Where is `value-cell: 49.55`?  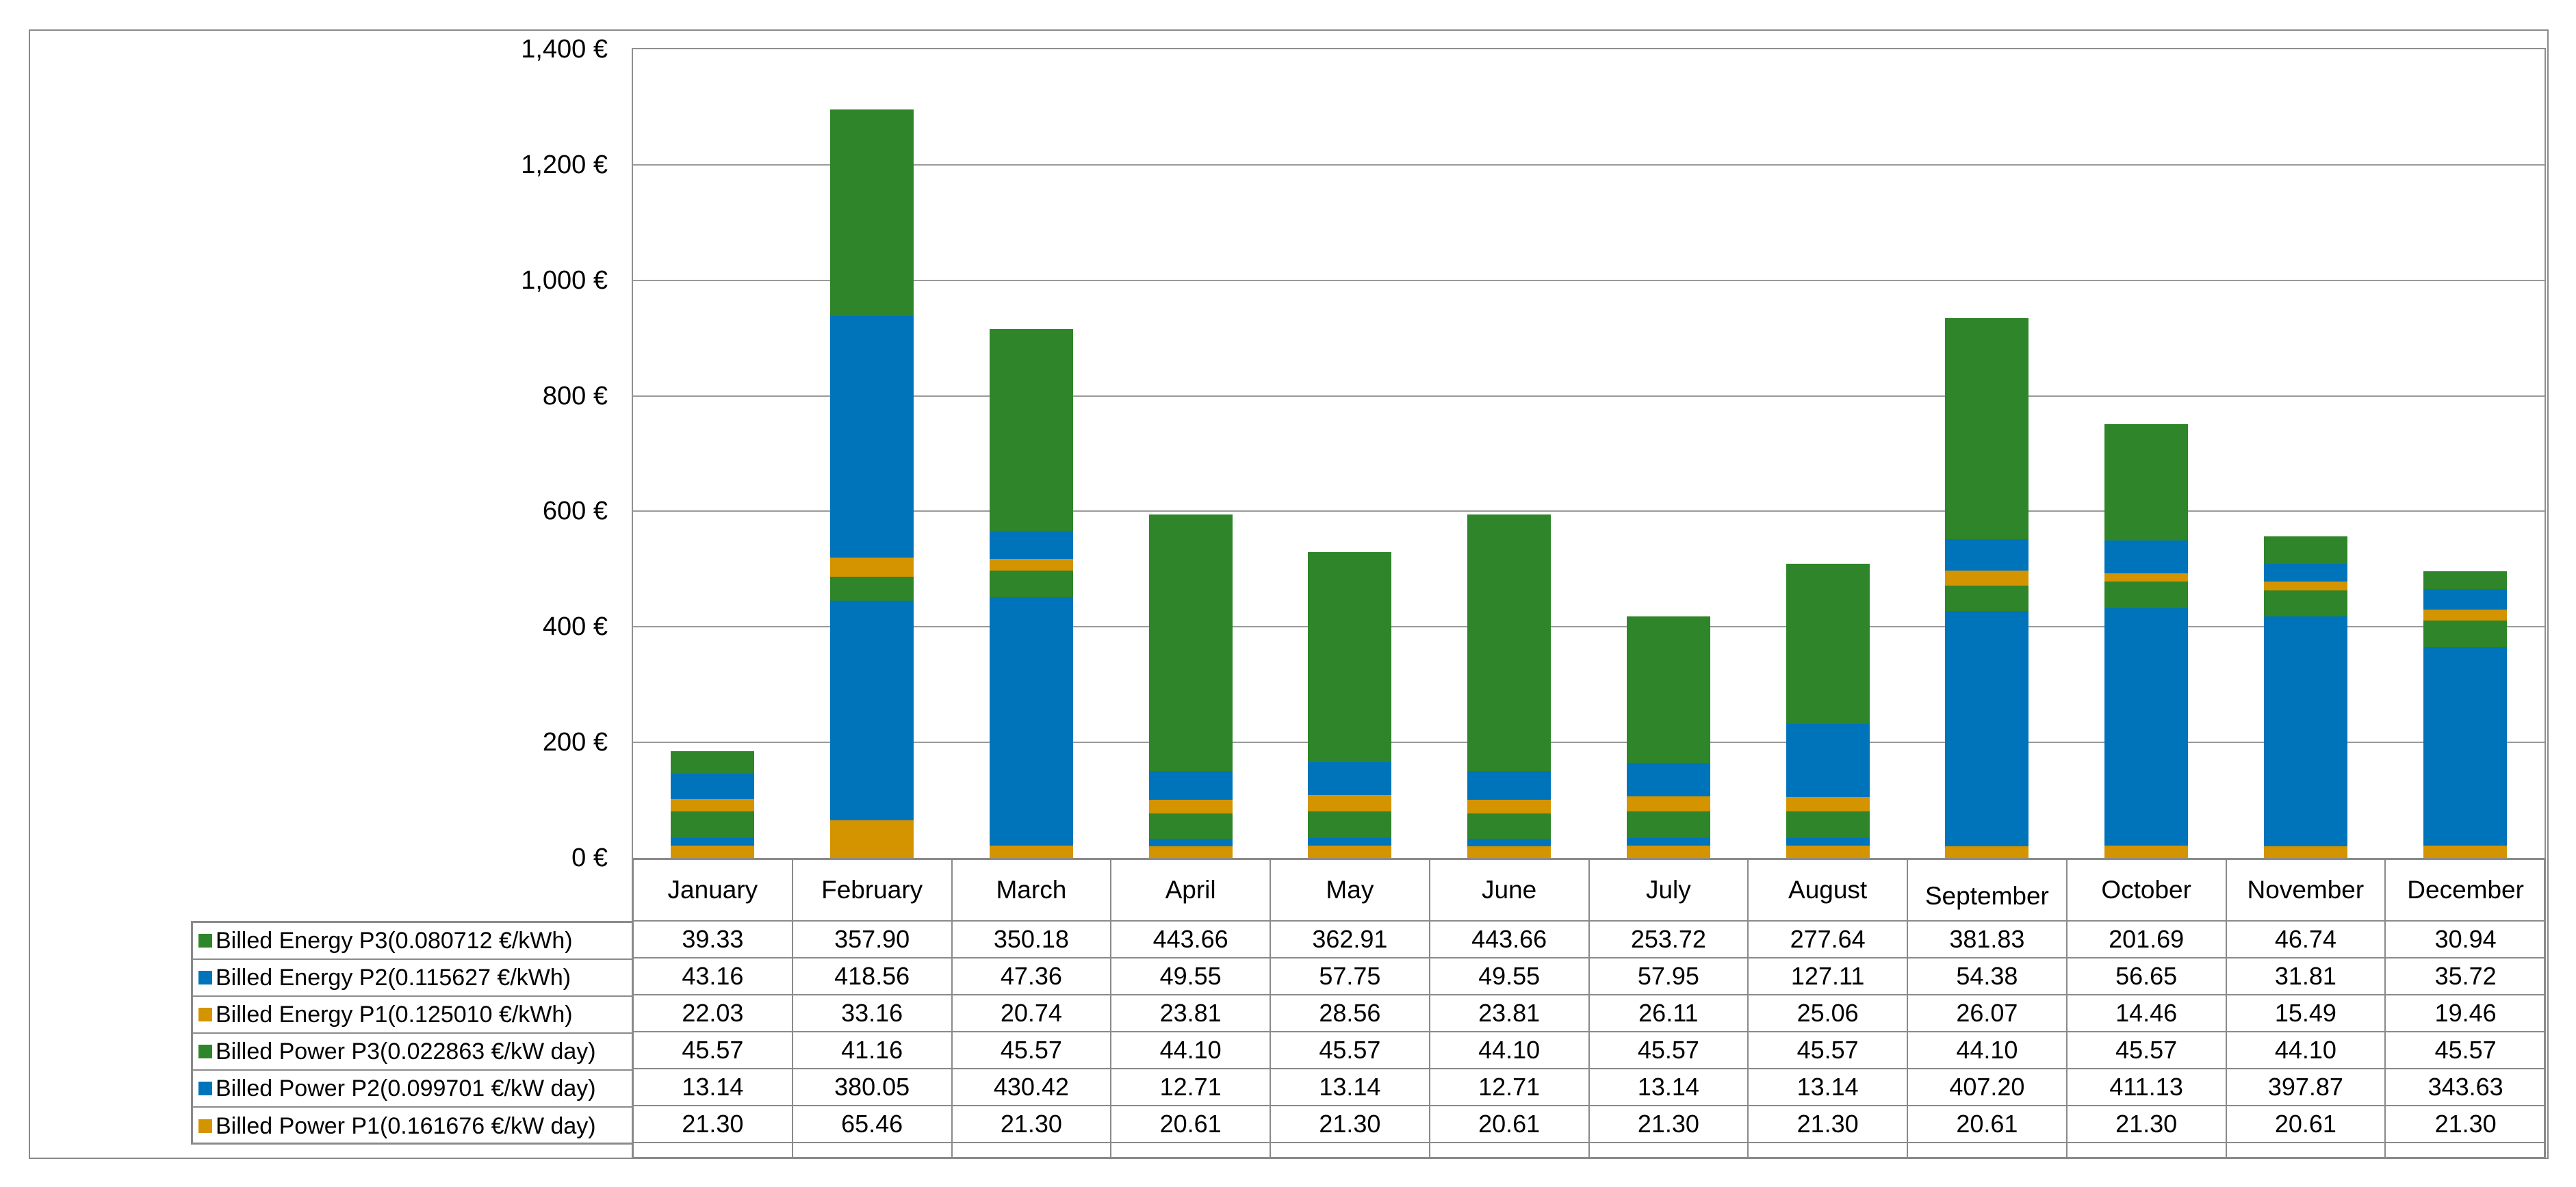 value-cell: 49.55 is located at coordinates (1191, 976).